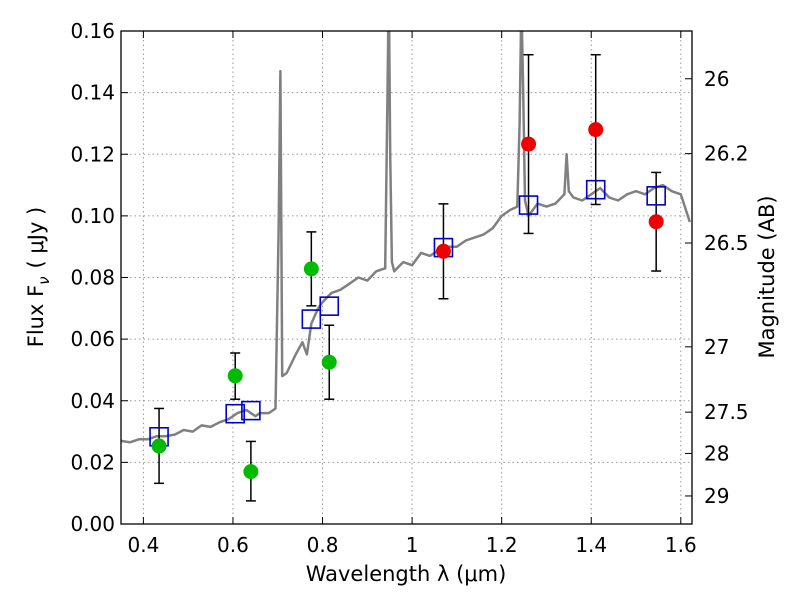 Image resolution: width=800 pixels, height=600 pixels. Describe the element at coordinates (92, 93) in the screenshot. I see `y-tick-label: 0.14` at that location.